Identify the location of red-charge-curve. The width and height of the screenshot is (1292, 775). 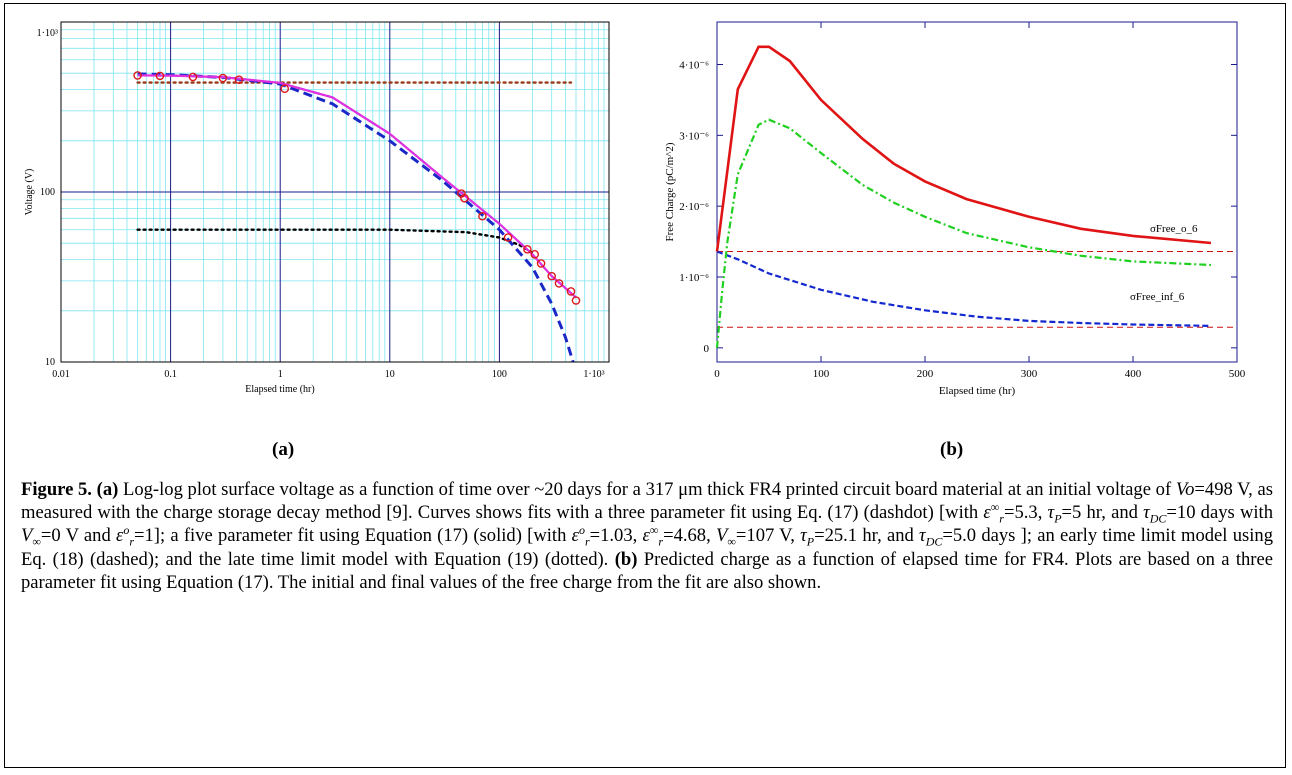
(963, 148).